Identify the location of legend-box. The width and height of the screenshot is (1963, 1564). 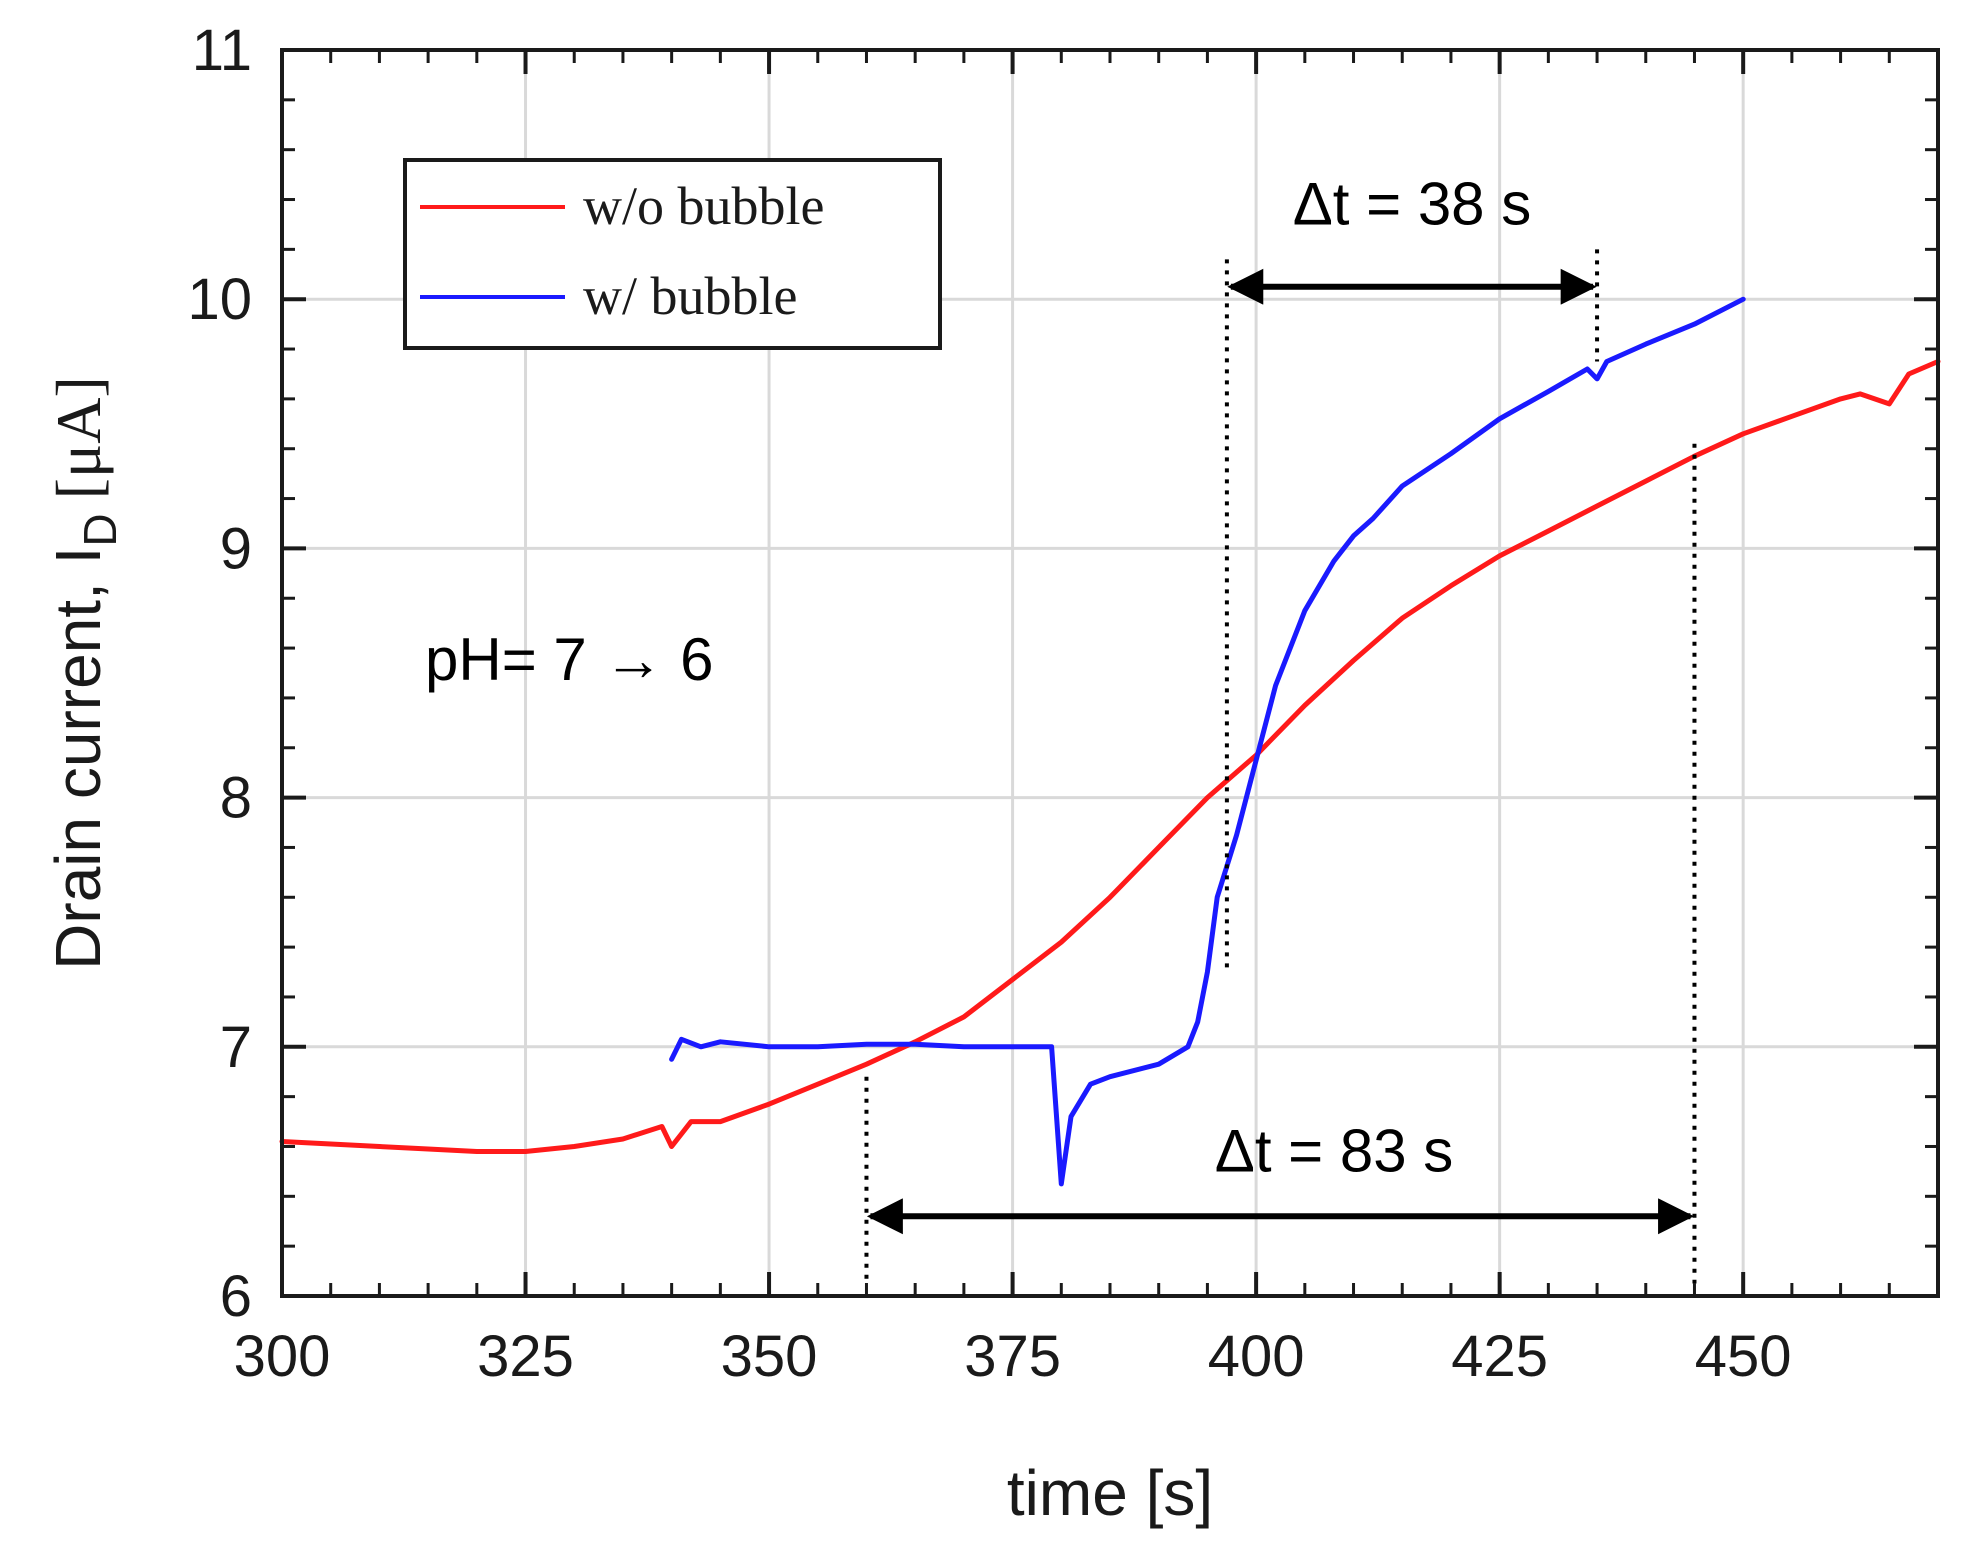
(672, 254).